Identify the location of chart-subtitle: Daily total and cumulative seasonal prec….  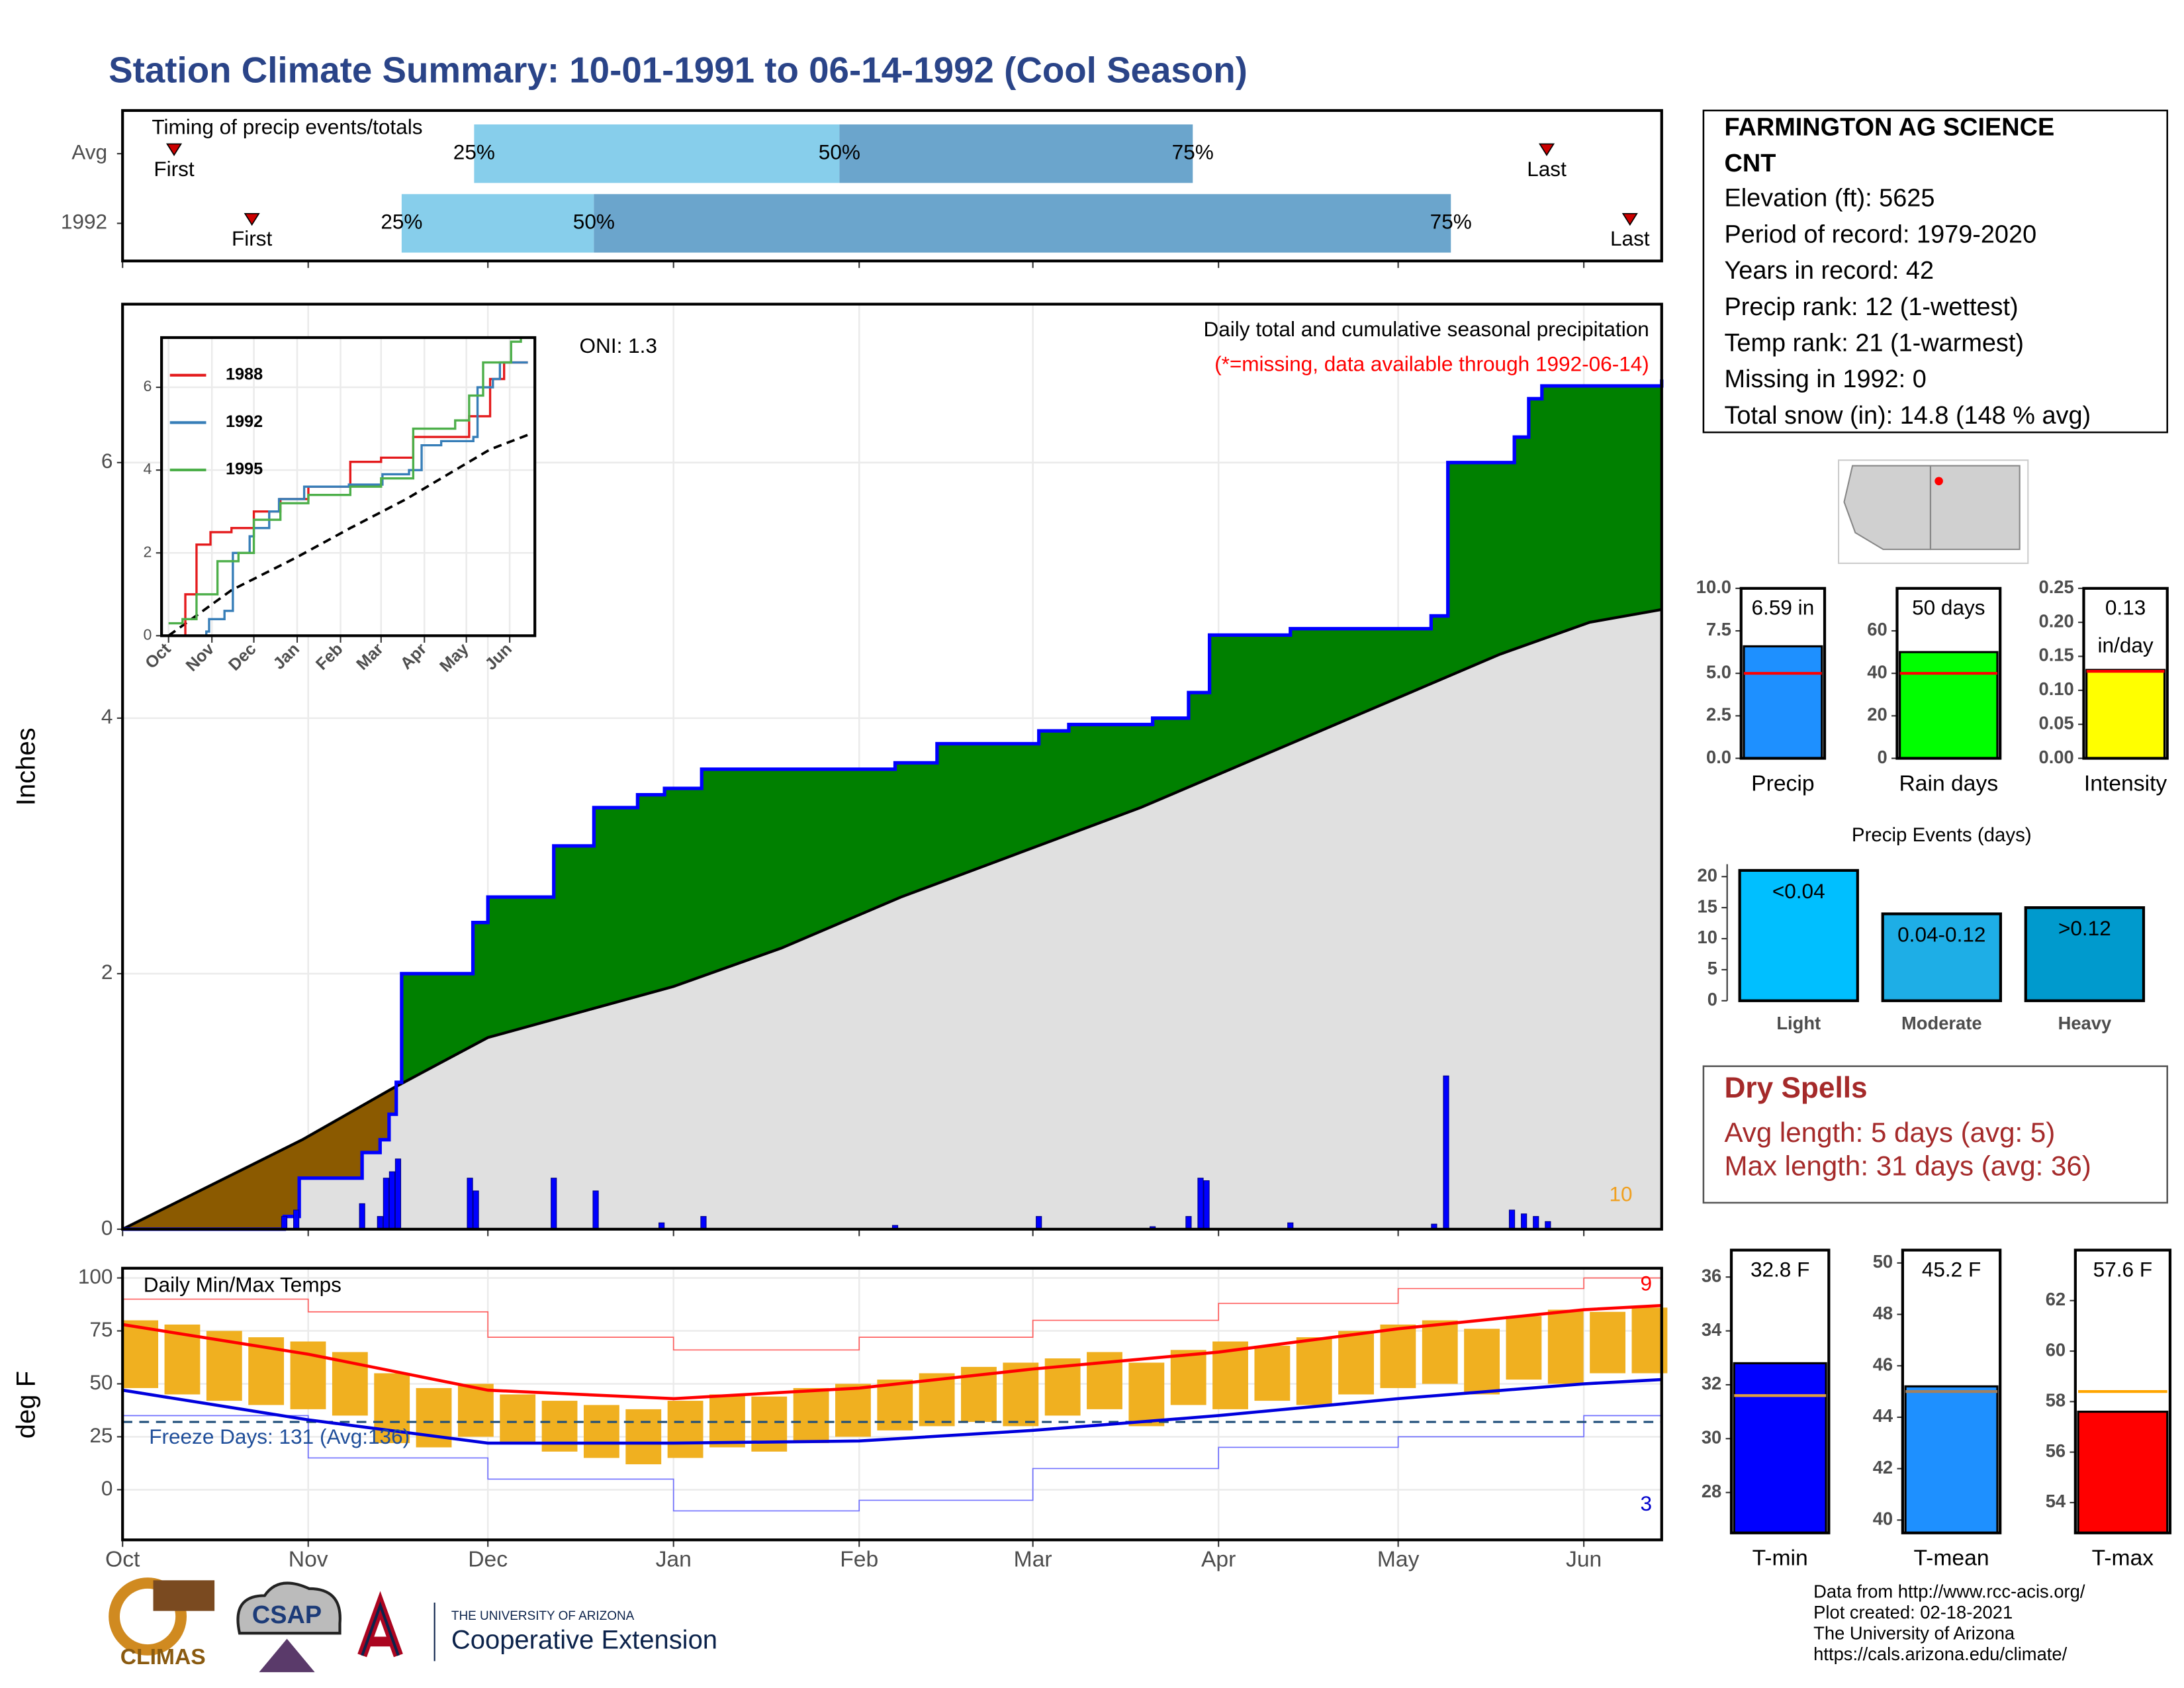
(1426, 329).